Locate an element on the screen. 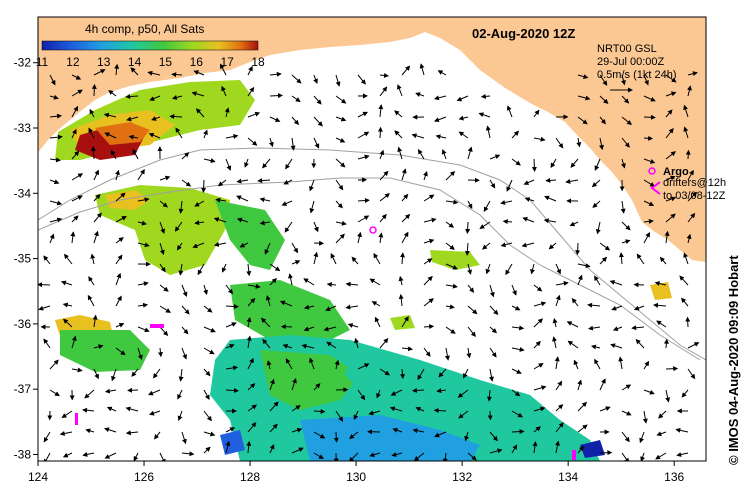 Image resolution: width=749 pixels, height=496 pixels. y-tick-label: -32 is located at coordinates (23, 63).